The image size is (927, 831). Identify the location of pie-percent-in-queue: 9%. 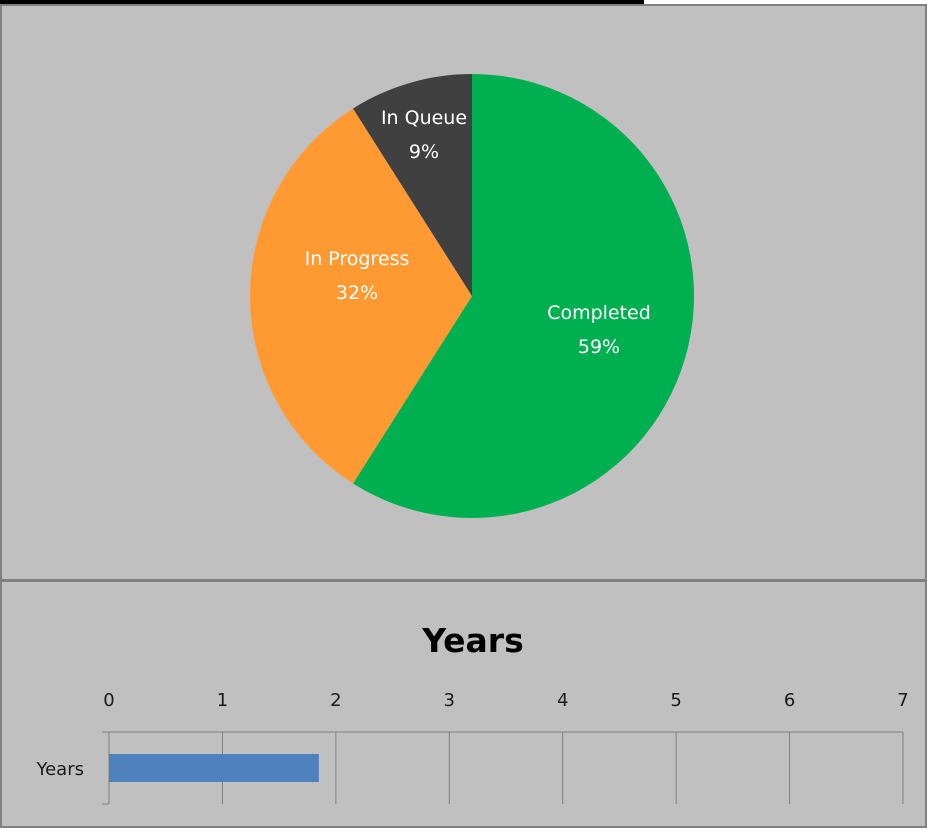
(424, 152).